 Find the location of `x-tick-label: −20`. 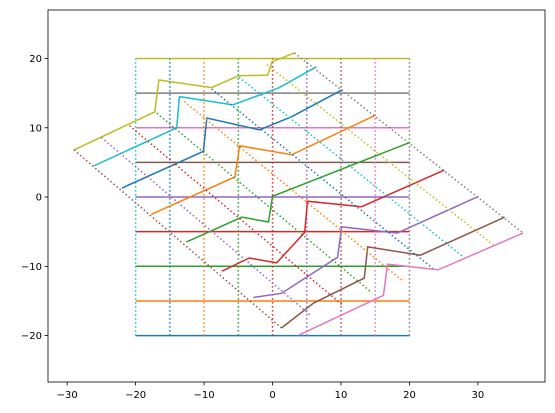

x-tick-label: −20 is located at coordinates (135, 395).